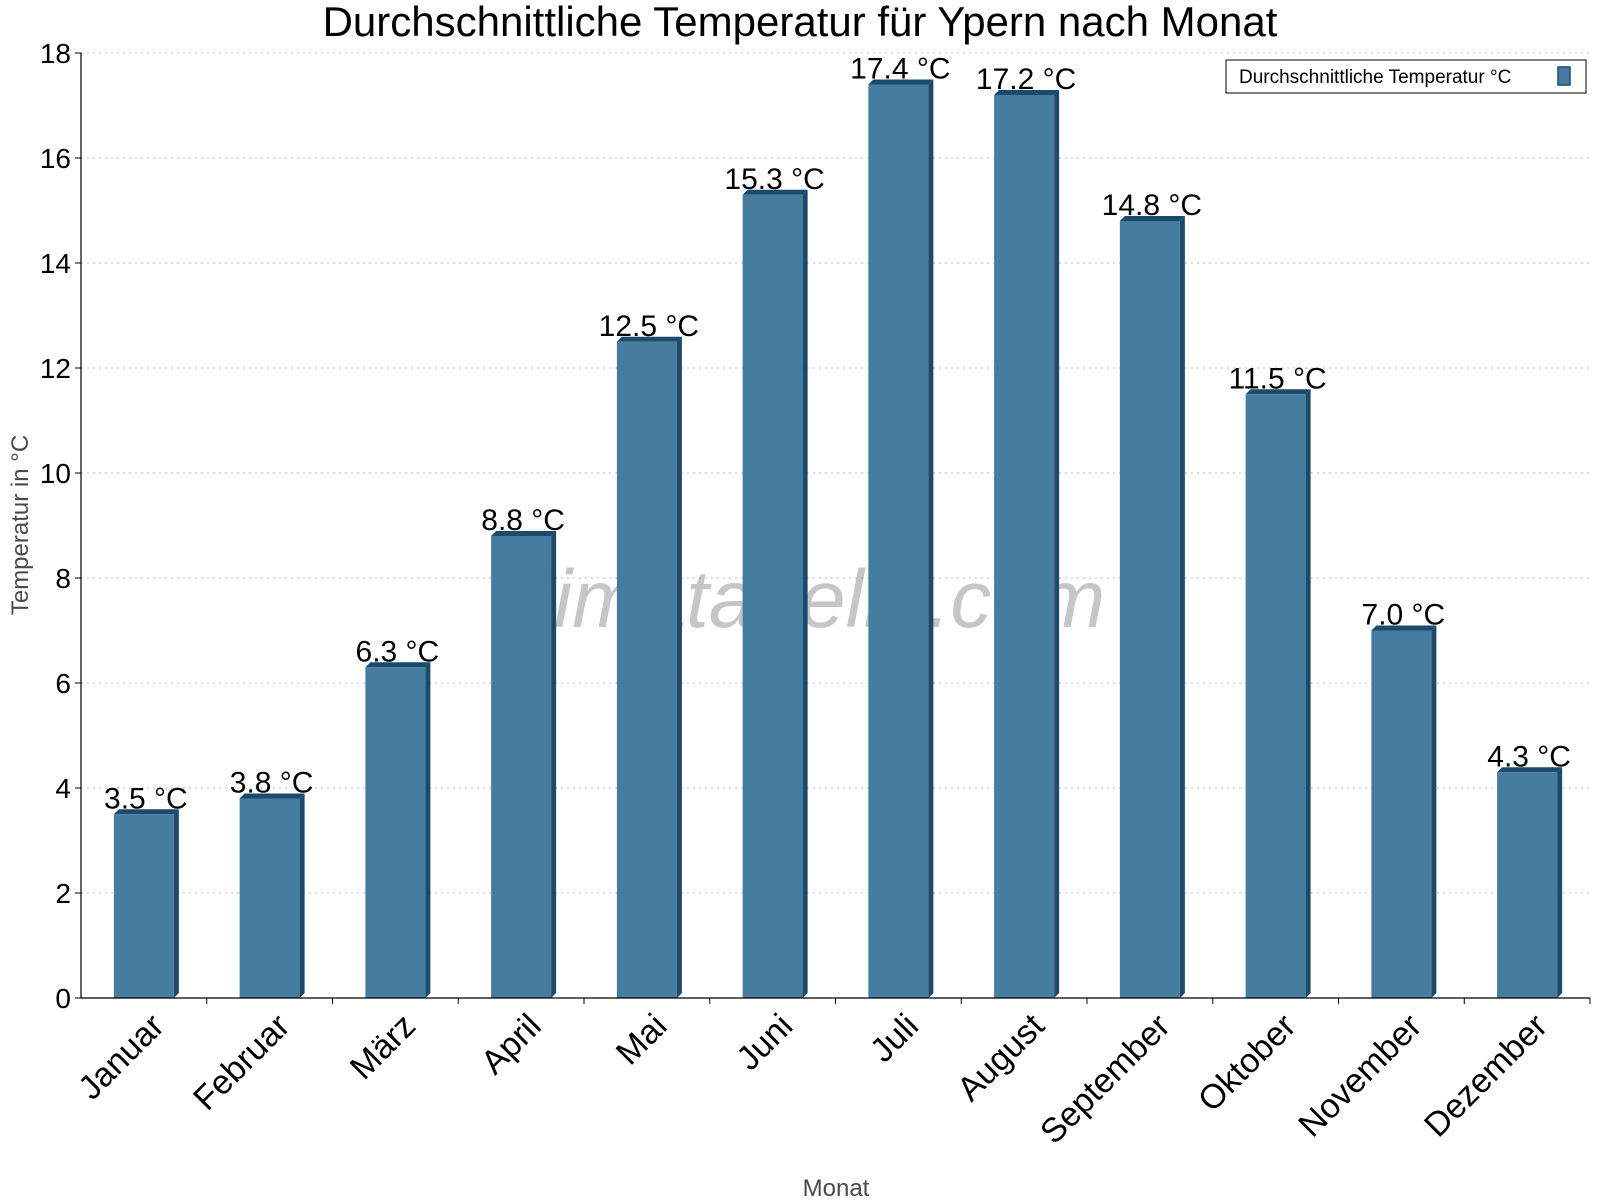 The height and width of the screenshot is (1200, 1600). I want to click on y-tick-label: 2, so click(63, 893).